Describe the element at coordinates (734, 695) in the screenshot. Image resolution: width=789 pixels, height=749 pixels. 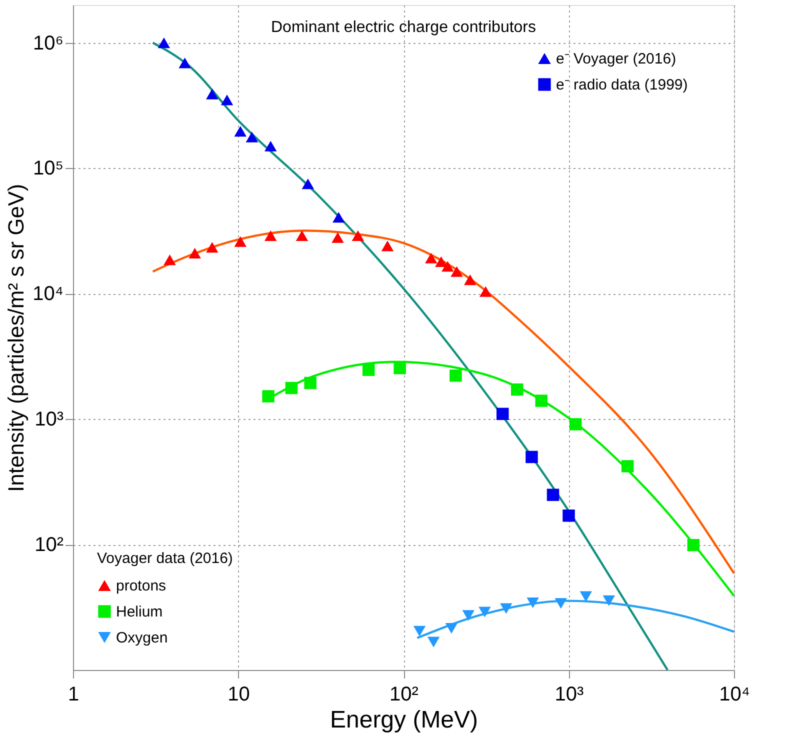
I see `x-tick-label: 10⁴` at that location.